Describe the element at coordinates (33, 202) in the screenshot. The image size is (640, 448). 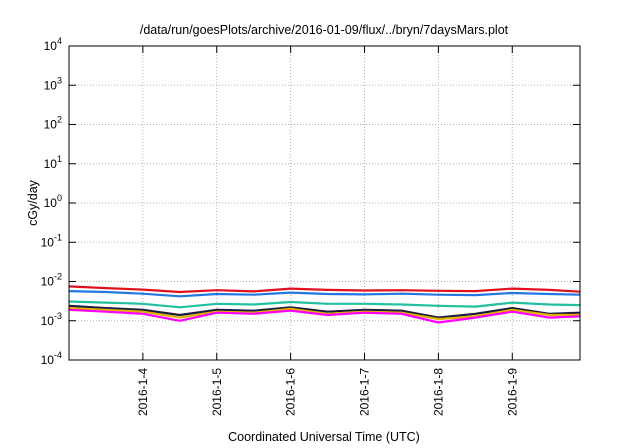
I see `y-axis-label: cGy/day` at that location.